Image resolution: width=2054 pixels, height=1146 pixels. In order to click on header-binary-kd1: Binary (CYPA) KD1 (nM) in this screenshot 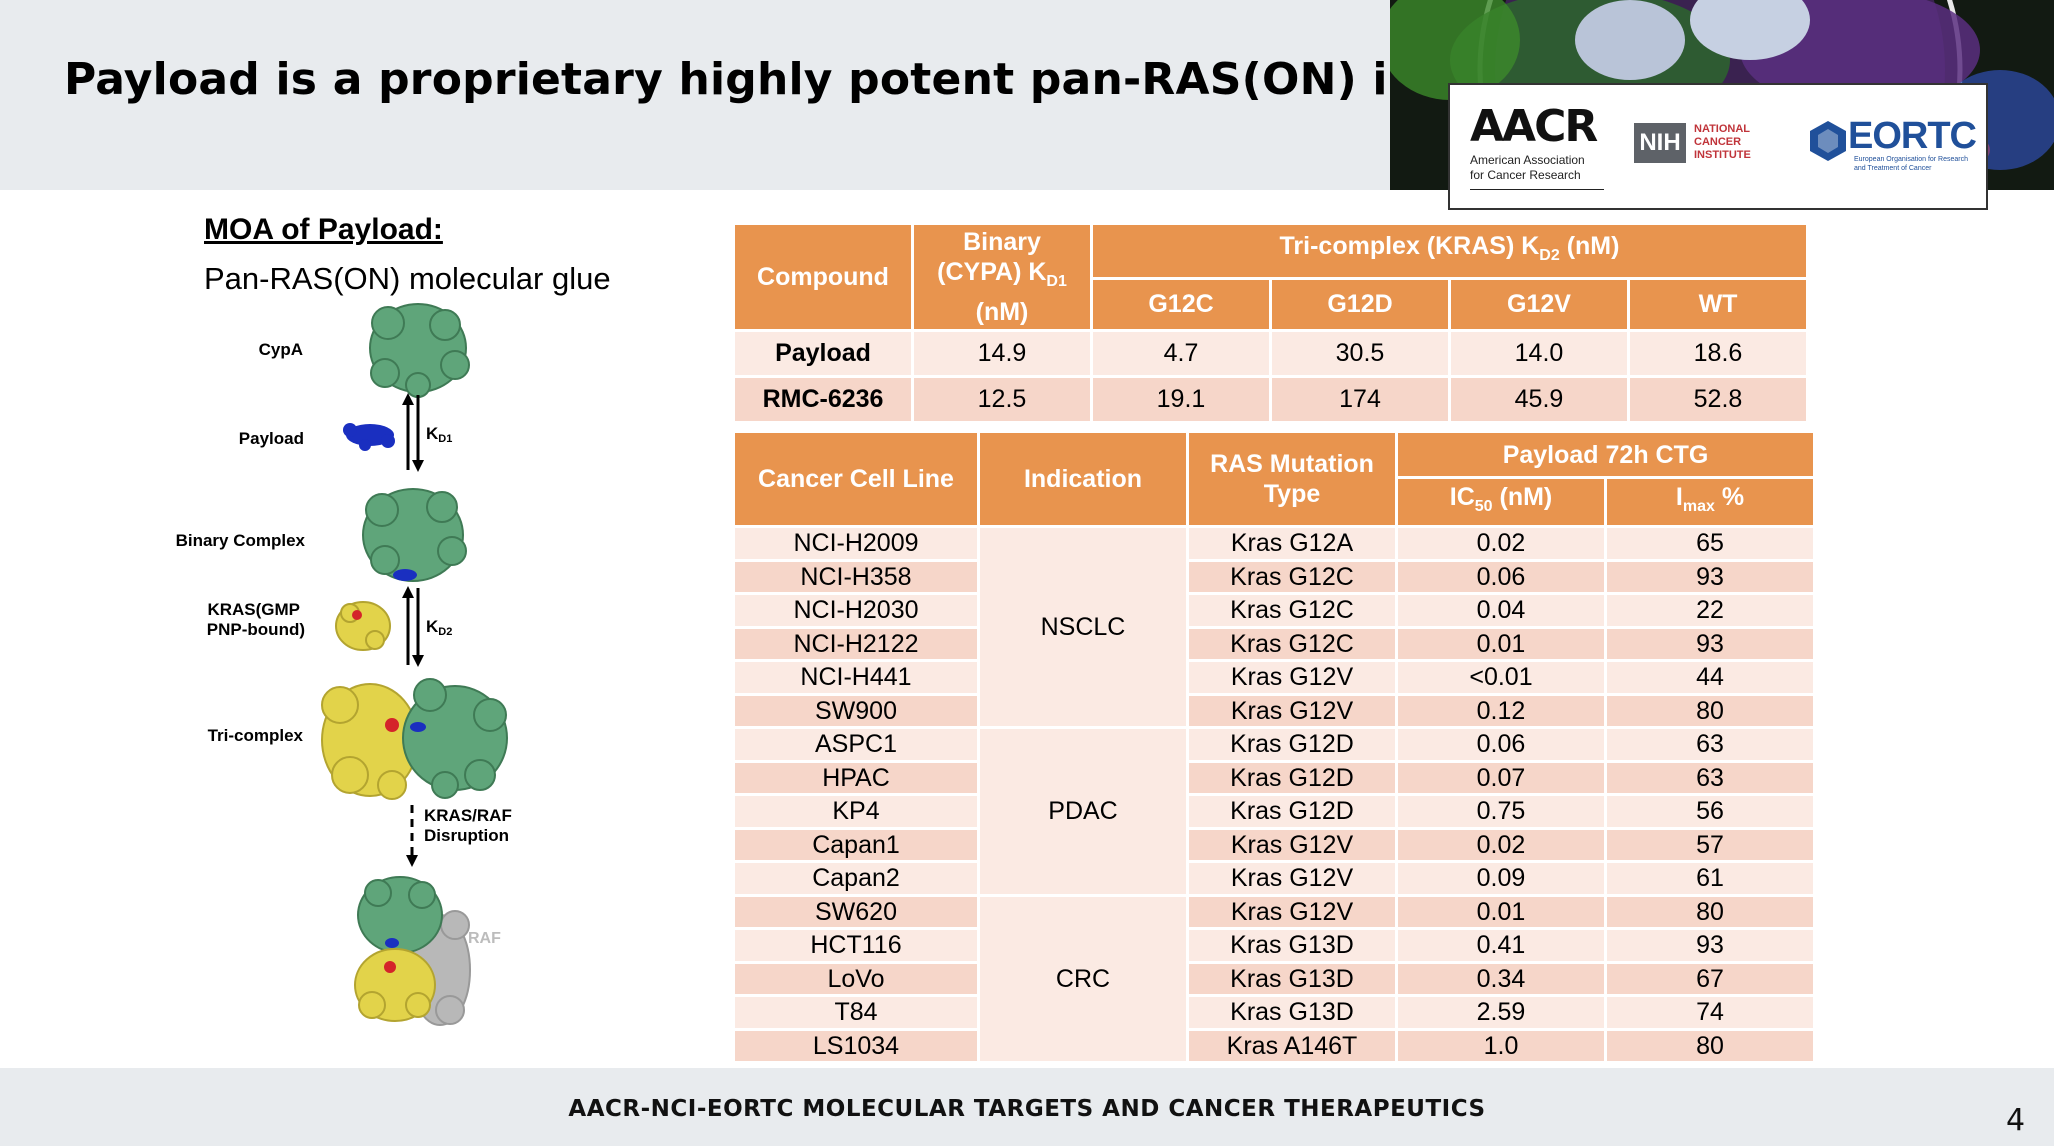, I will do `click(1002, 277)`.